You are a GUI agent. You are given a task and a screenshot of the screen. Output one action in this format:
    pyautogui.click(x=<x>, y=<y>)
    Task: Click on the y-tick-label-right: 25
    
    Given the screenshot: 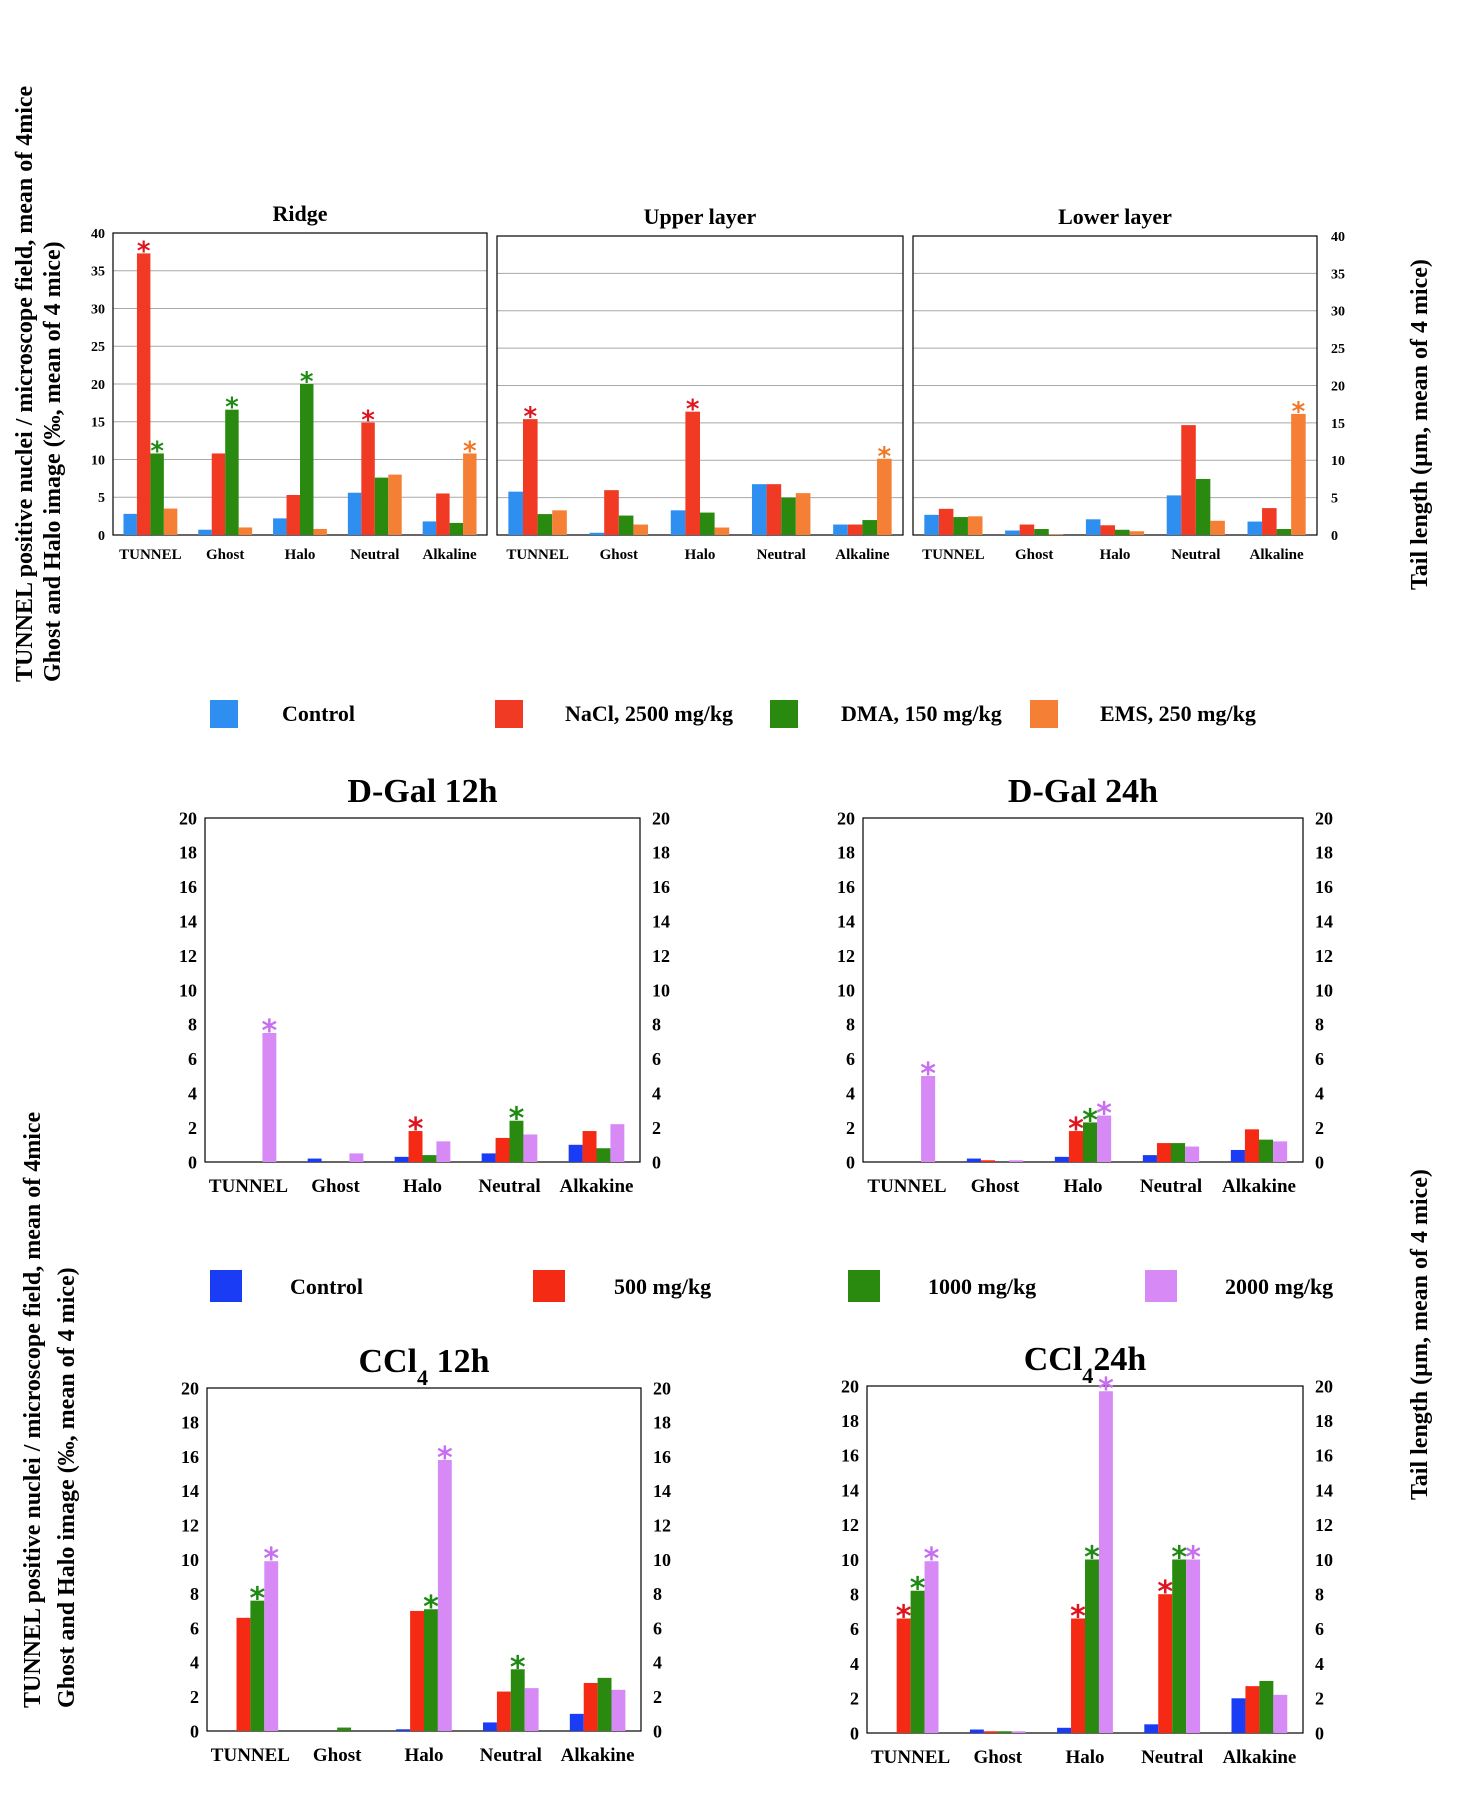 What is the action you would take?
    pyautogui.click(x=1338, y=349)
    